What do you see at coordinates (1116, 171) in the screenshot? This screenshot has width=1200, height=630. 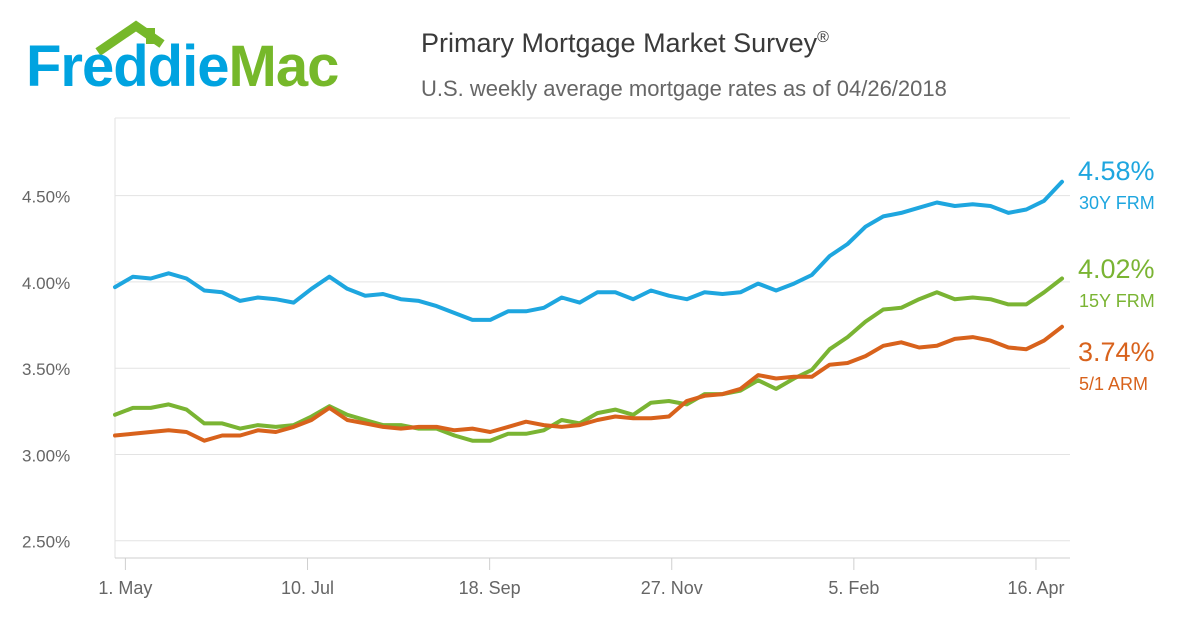 I see `series-end-value: 4.58%` at bounding box center [1116, 171].